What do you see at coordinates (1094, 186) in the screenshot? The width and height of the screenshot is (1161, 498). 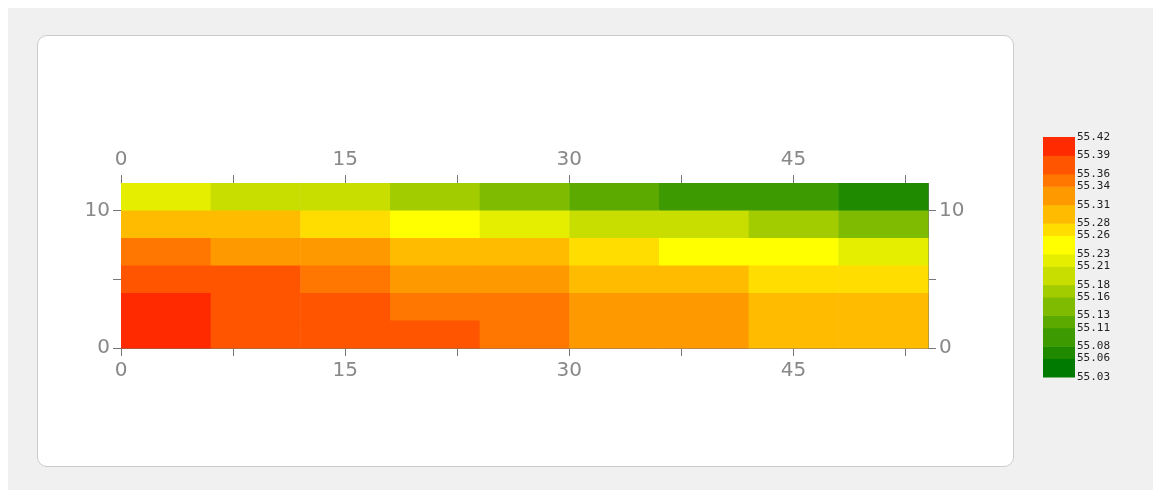 I see `color-bar-label: 55.34` at bounding box center [1094, 186].